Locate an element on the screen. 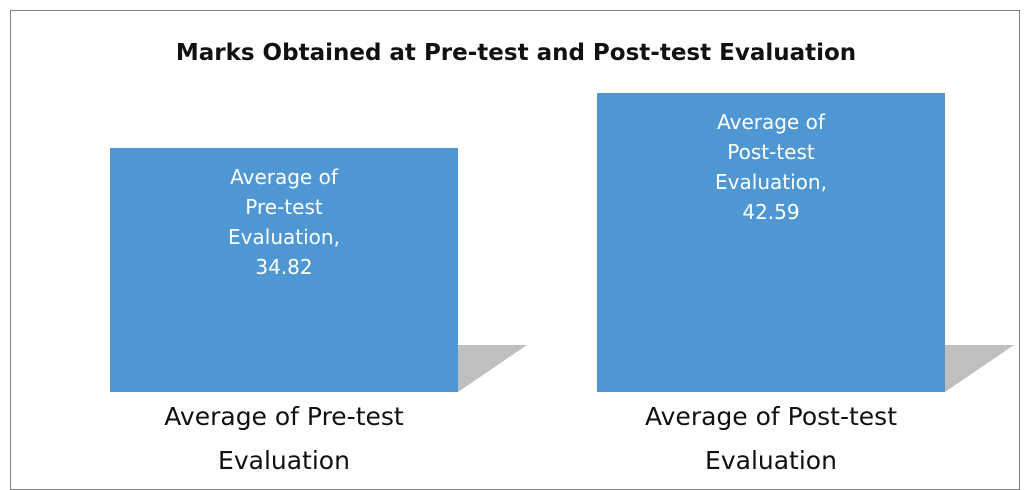 Image resolution: width=1032 pixels, height=490 pixels. data-label: Average of Pre-test Evaluation, 34.82 is located at coordinates (284, 221).